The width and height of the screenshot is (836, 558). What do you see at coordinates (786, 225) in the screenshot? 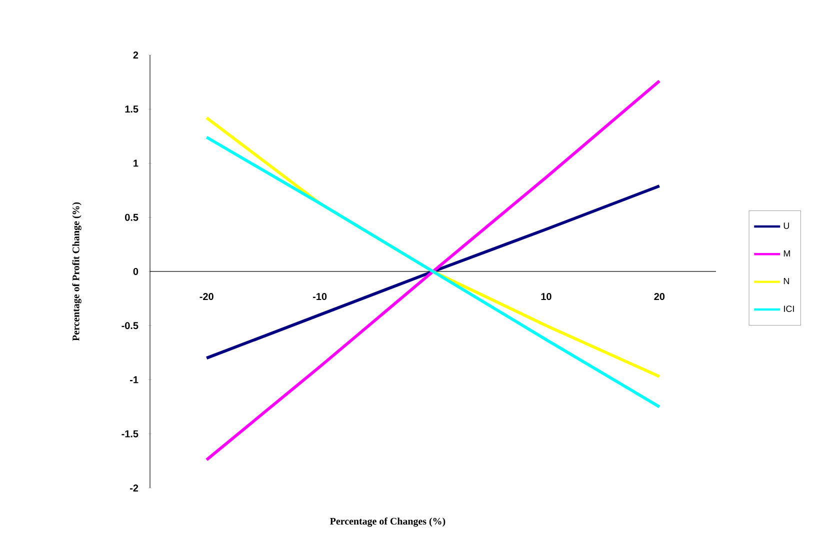
I see `legend-label: U` at bounding box center [786, 225].